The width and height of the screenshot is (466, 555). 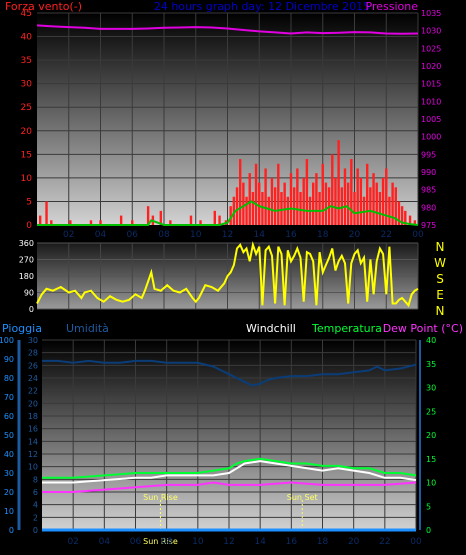 I want to click on humidity-left-ticks: 0 10 20 30 40 50 60 70 80 90 100, so click(x=7, y=435).